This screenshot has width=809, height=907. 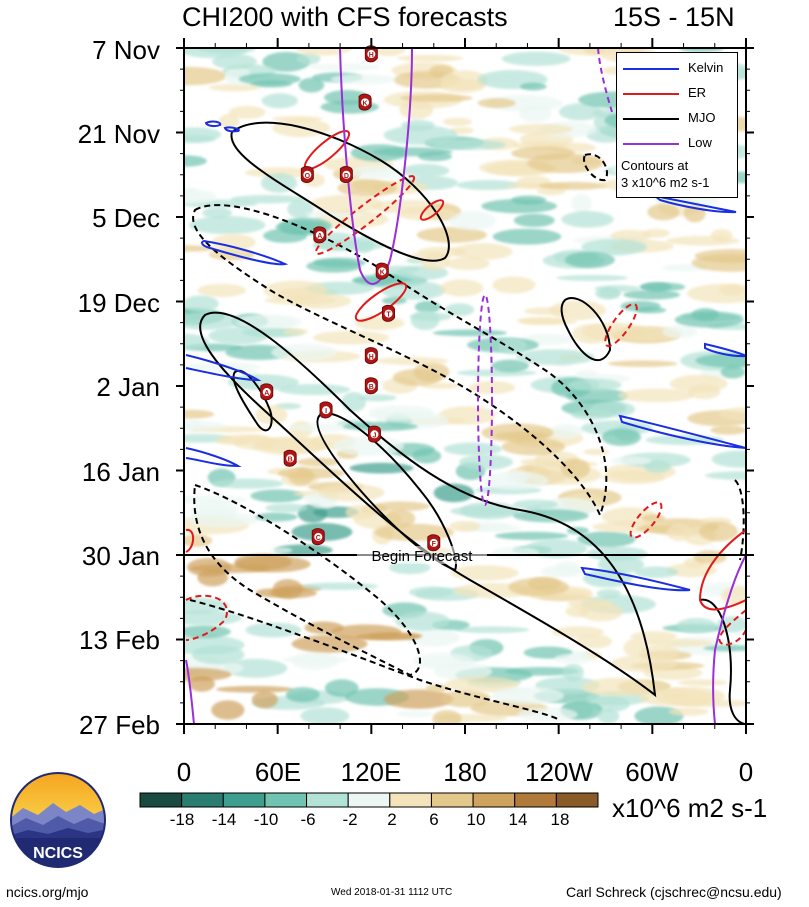 I want to click on legend-contour-note: Contours at 3 x10^6 m2 s-1, so click(x=665, y=174).